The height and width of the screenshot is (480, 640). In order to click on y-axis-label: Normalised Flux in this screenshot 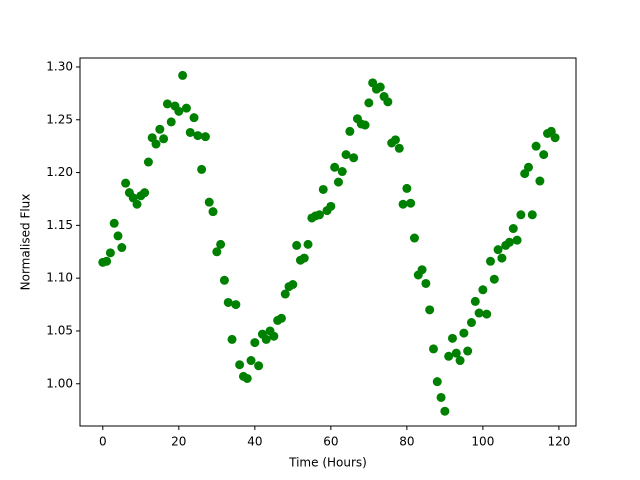, I will do `click(26, 242)`.